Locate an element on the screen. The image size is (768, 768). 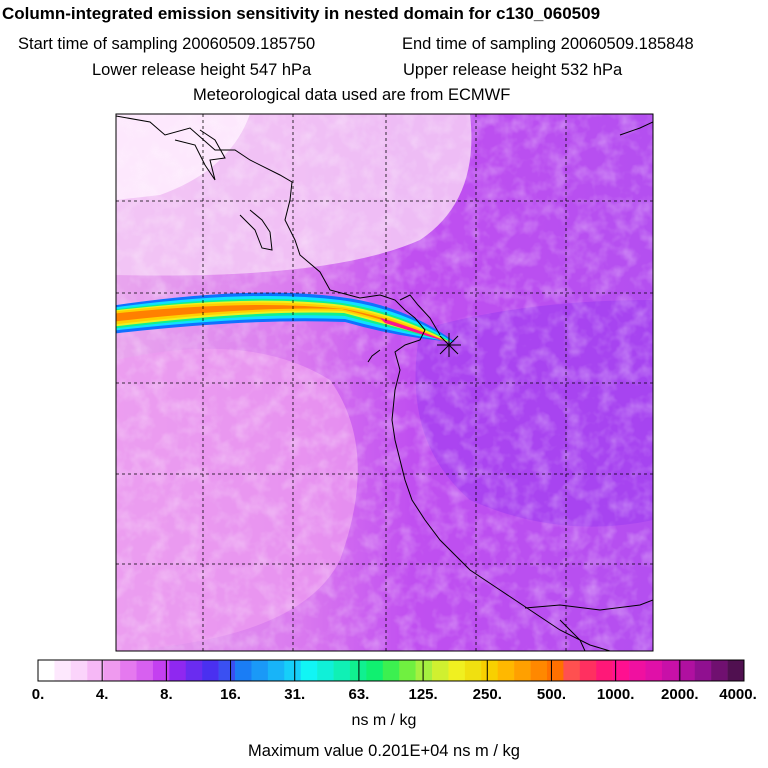
colorbar-tick-label: 1000. is located at coordinates (615, 694).